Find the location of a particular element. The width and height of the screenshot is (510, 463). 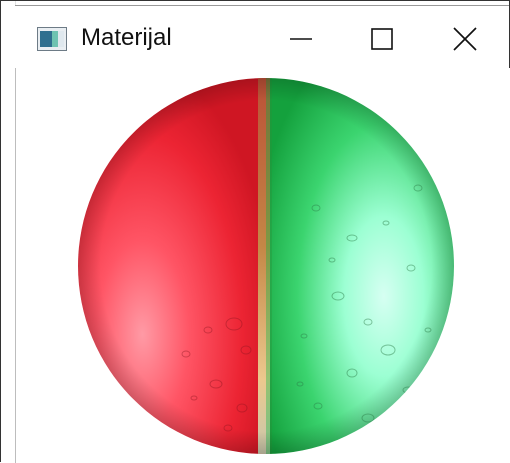

maximize-button is located at coordinates (382, 39).